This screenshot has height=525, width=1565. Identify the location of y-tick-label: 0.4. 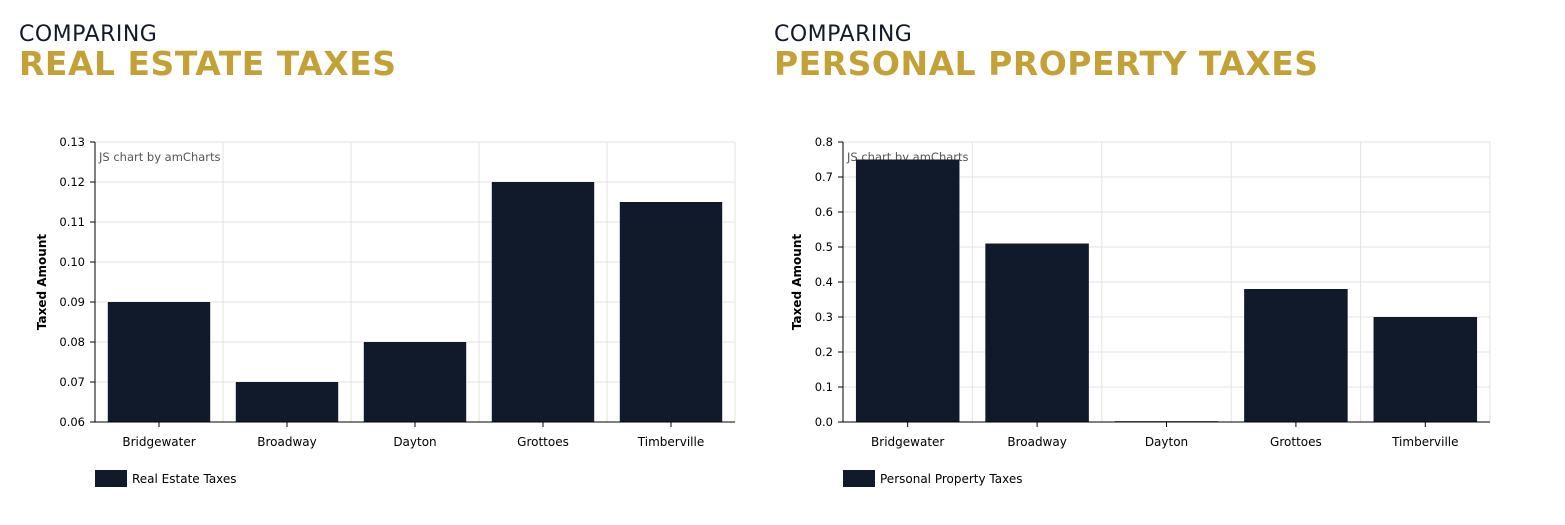
(824, 282).